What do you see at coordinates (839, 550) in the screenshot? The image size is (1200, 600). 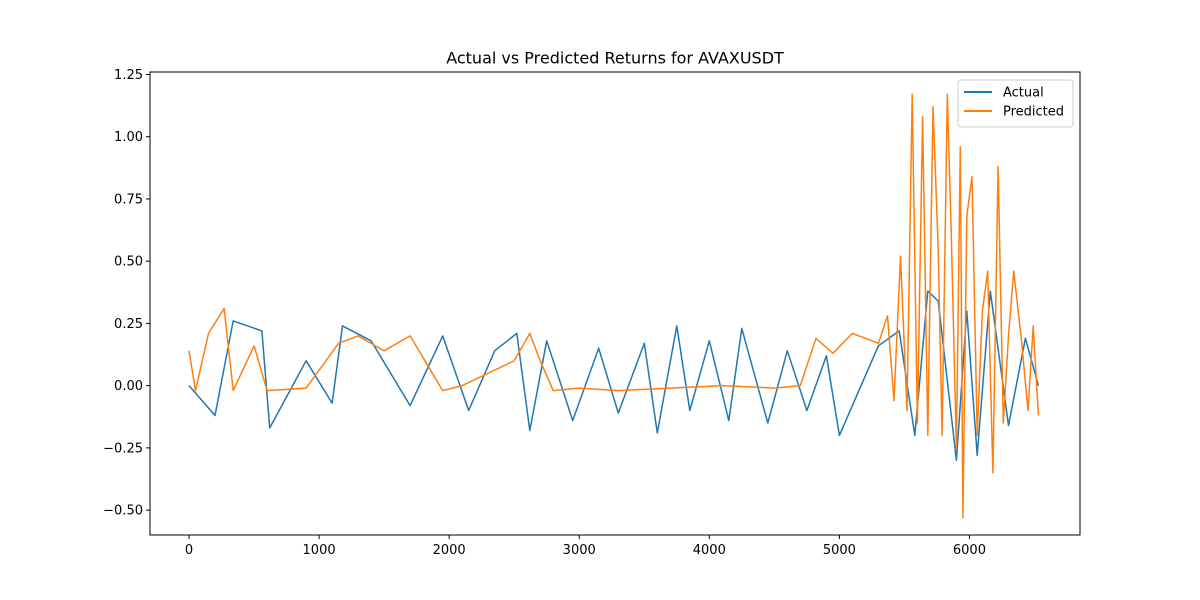 I see `x-tick-label: 5000` at bounding box center [839, 550].